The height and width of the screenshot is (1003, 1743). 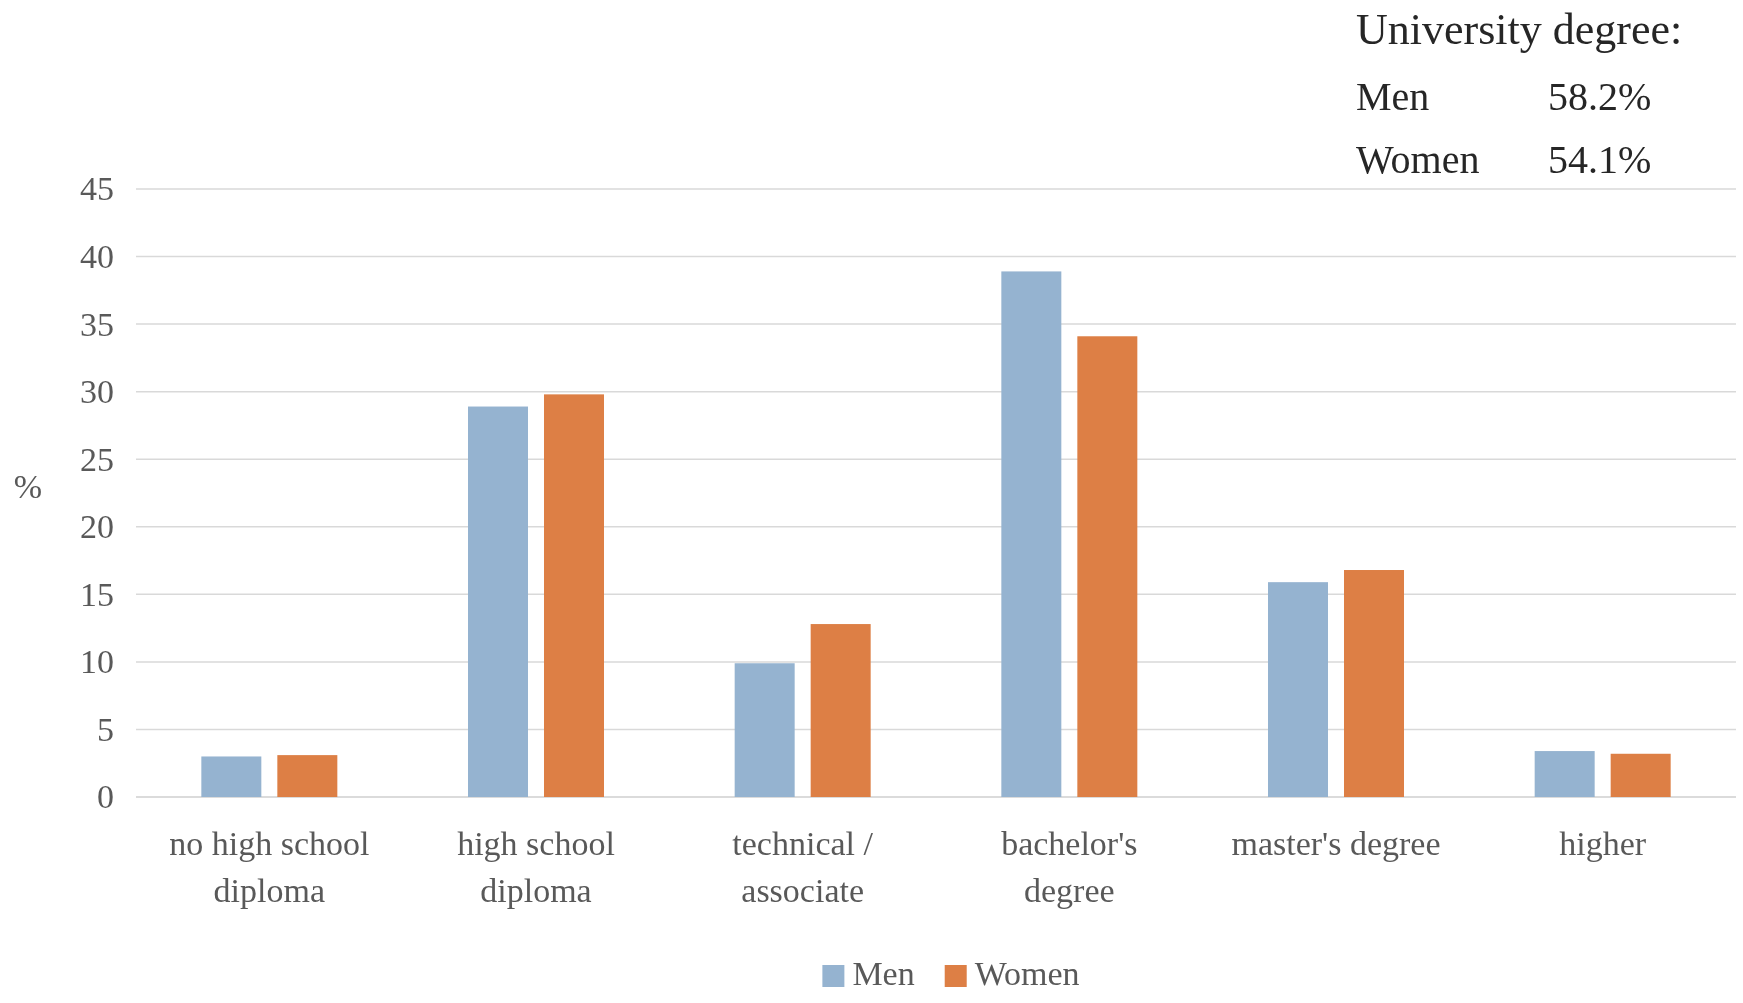 I want to click on y-tick-label: 25, so click(x=97, y=459).